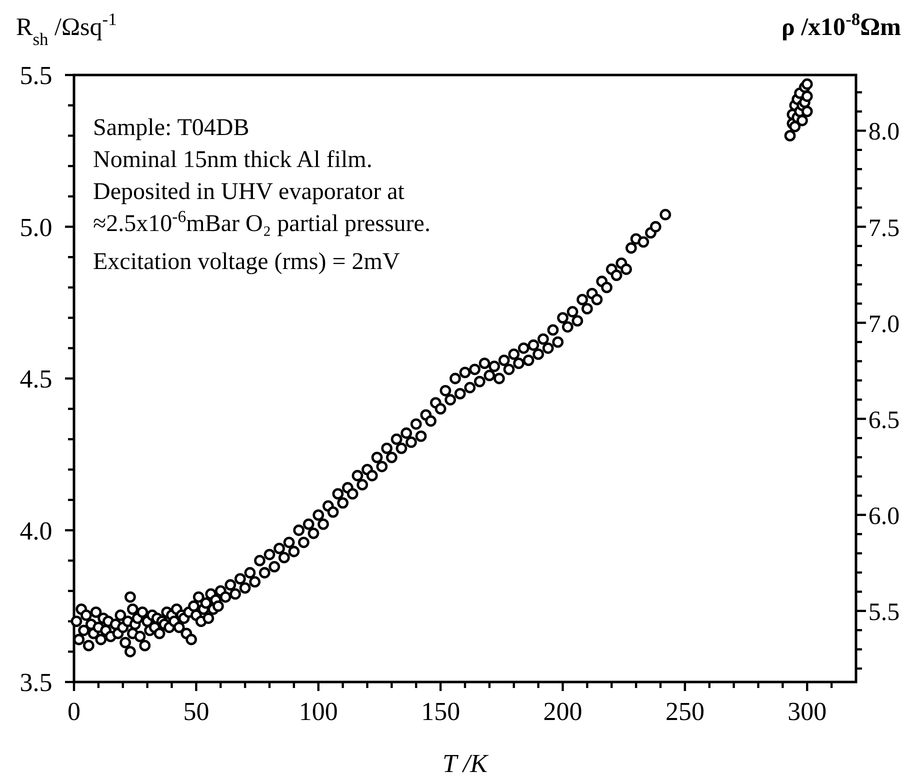 The width and height of the screenshot is (909, 782). What do you see at coordinates (246, 262) in the screenshot?
I see `annotation: Excitation voltage (rms) = 2mV` at bounding box center [246, 262].